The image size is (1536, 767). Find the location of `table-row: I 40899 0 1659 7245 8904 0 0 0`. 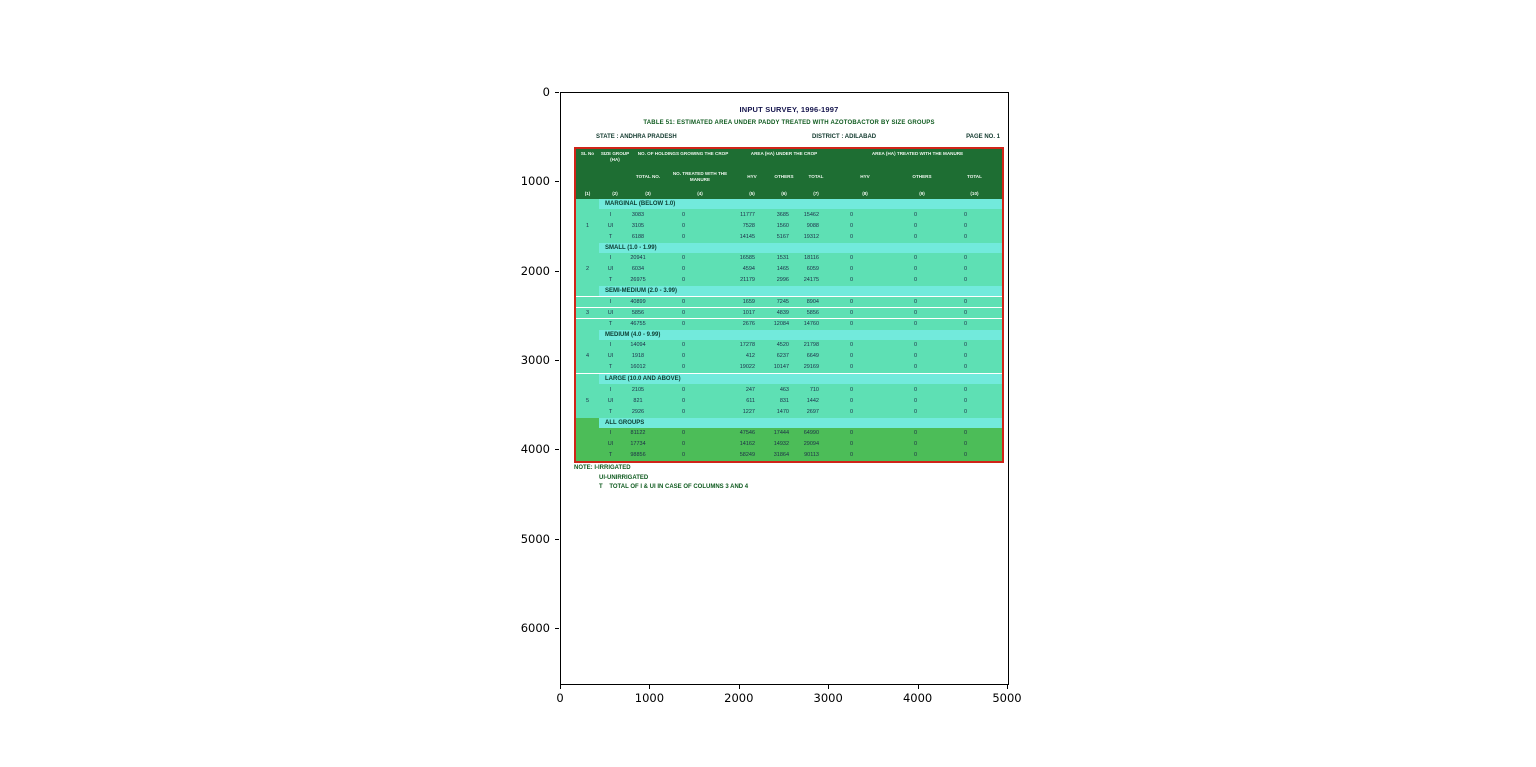

table-row: I 40899 0 1659 7245 8904 0 0 0 is located at coordinates (789, 302).